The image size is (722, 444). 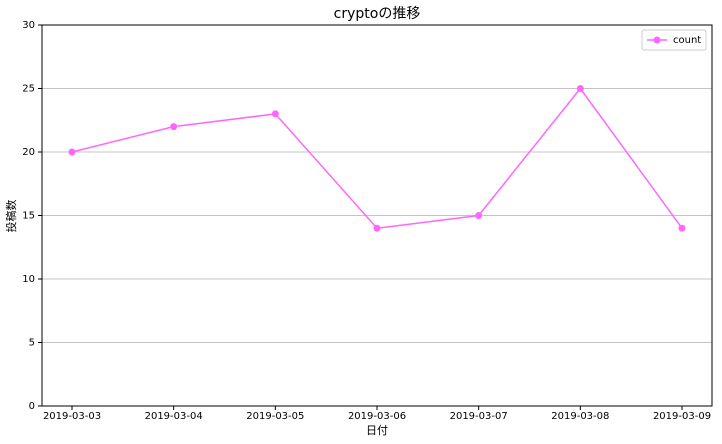 I want to click on y-tick-label: 15, so click(x=28, y=216).